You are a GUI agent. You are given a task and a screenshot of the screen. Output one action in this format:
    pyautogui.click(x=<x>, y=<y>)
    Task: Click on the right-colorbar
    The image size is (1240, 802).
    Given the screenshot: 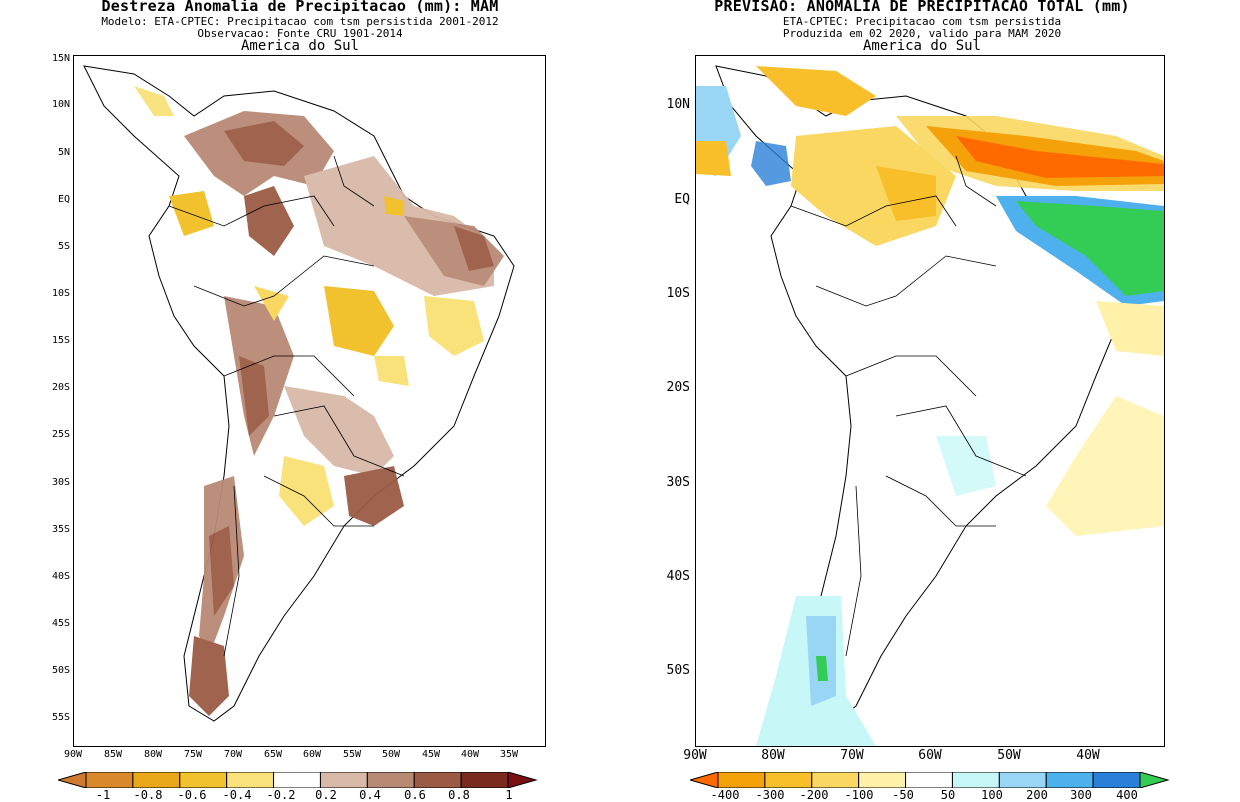 What is the action you would take?
    pyautogui.click(x=930, y=780)
    